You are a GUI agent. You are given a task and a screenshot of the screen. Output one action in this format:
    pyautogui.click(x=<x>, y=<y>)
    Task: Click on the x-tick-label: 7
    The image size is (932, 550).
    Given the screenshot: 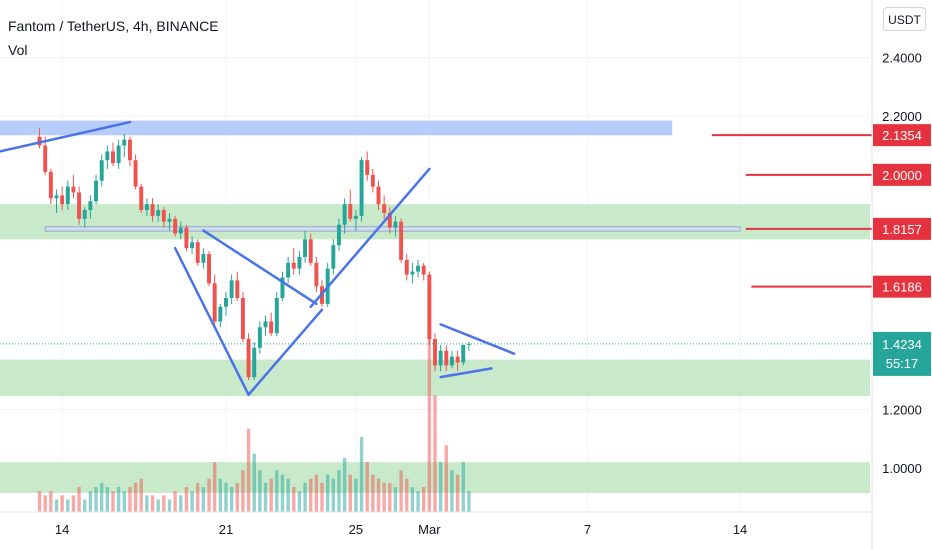 What is the action you would take?
    pyautogui.click(x=587, y=529)
    